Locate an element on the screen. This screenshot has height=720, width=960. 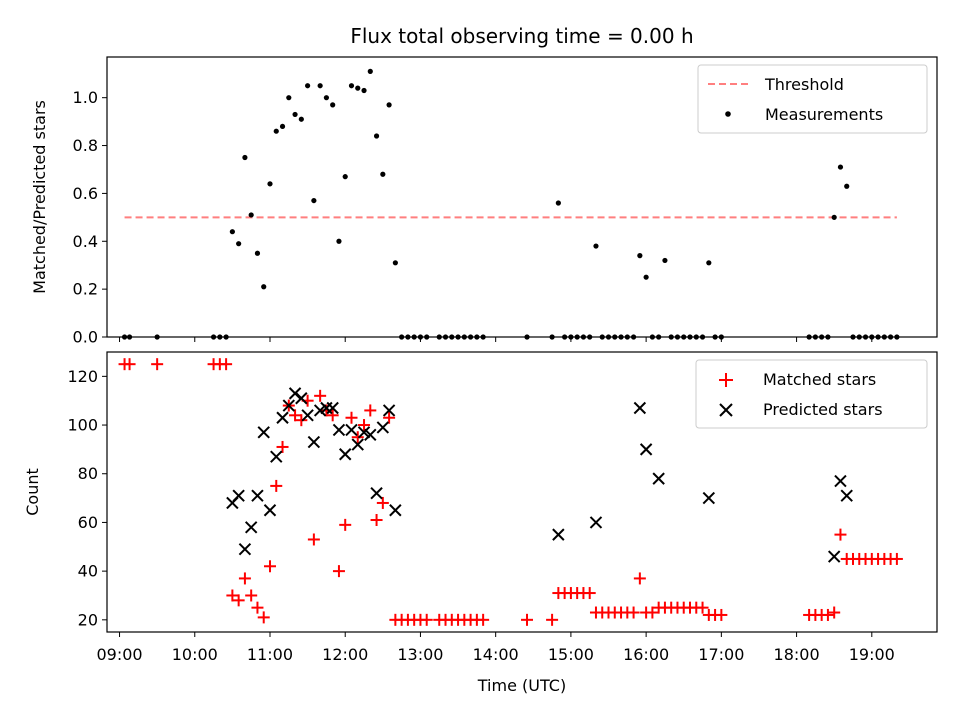
y-tick-label: 20 is located at coordinates (88, 619).